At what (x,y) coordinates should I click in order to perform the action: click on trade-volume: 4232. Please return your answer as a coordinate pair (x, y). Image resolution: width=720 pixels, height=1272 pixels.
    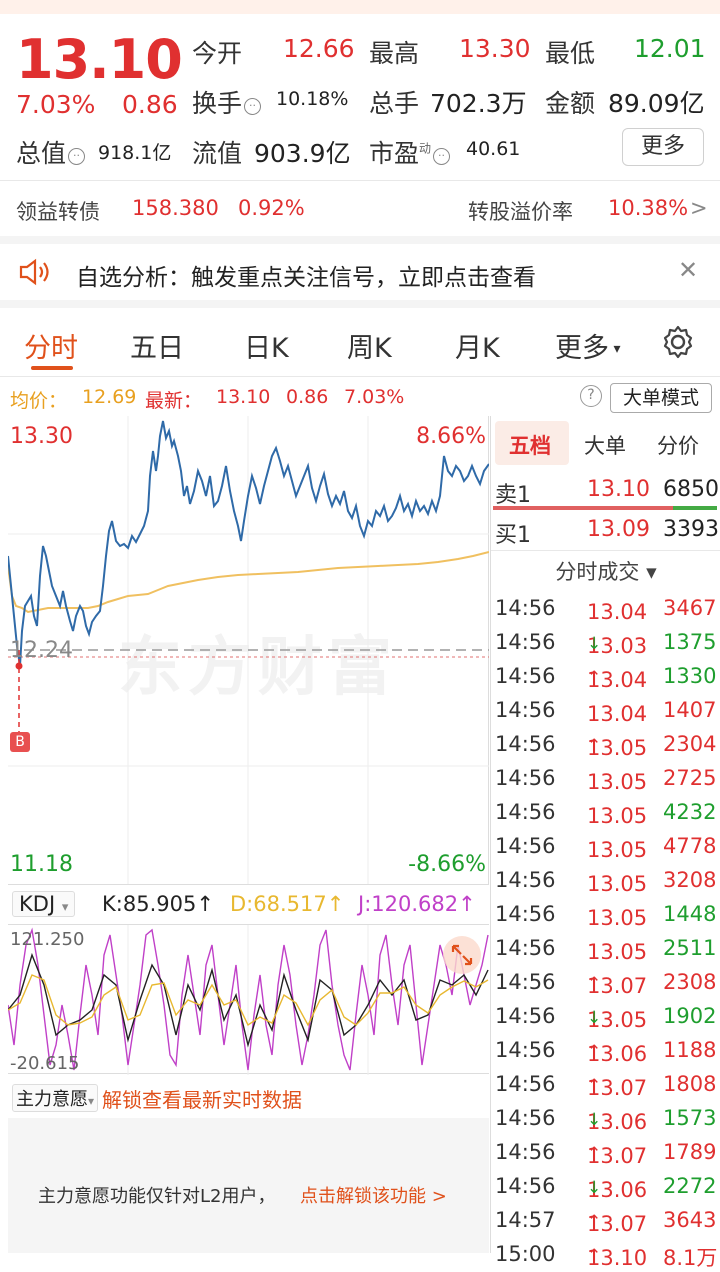
    Looking at the image, I should click on (690, 812).